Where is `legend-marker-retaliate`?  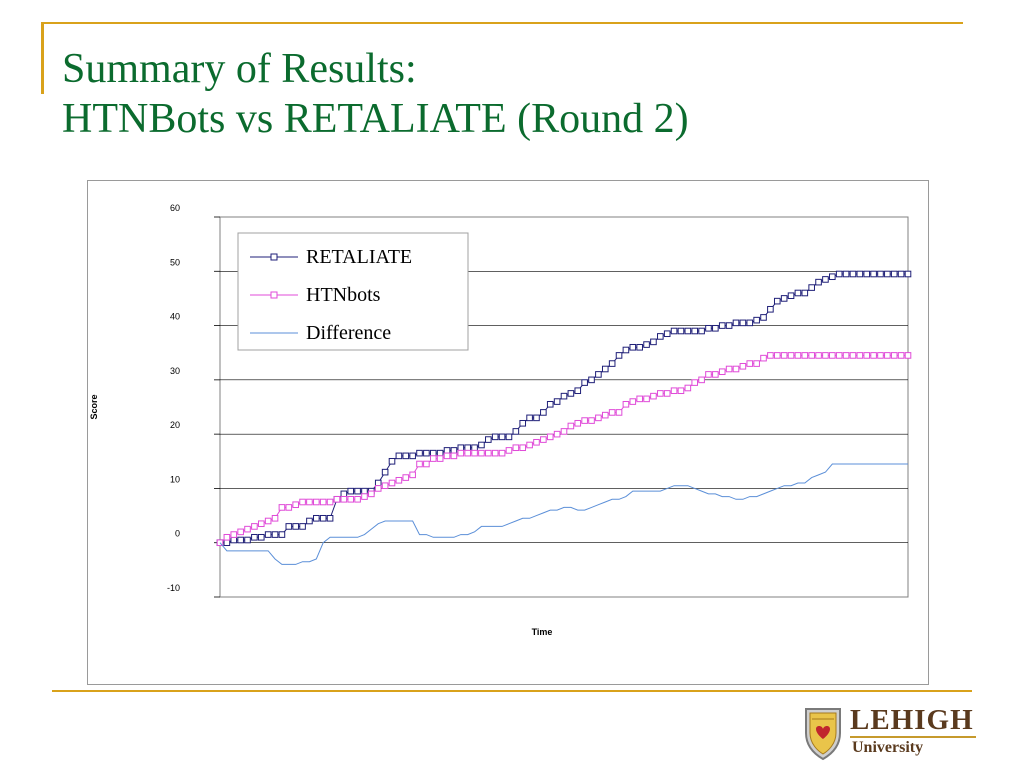
legend-marker-retaliate is located at coordinates (274, 257).